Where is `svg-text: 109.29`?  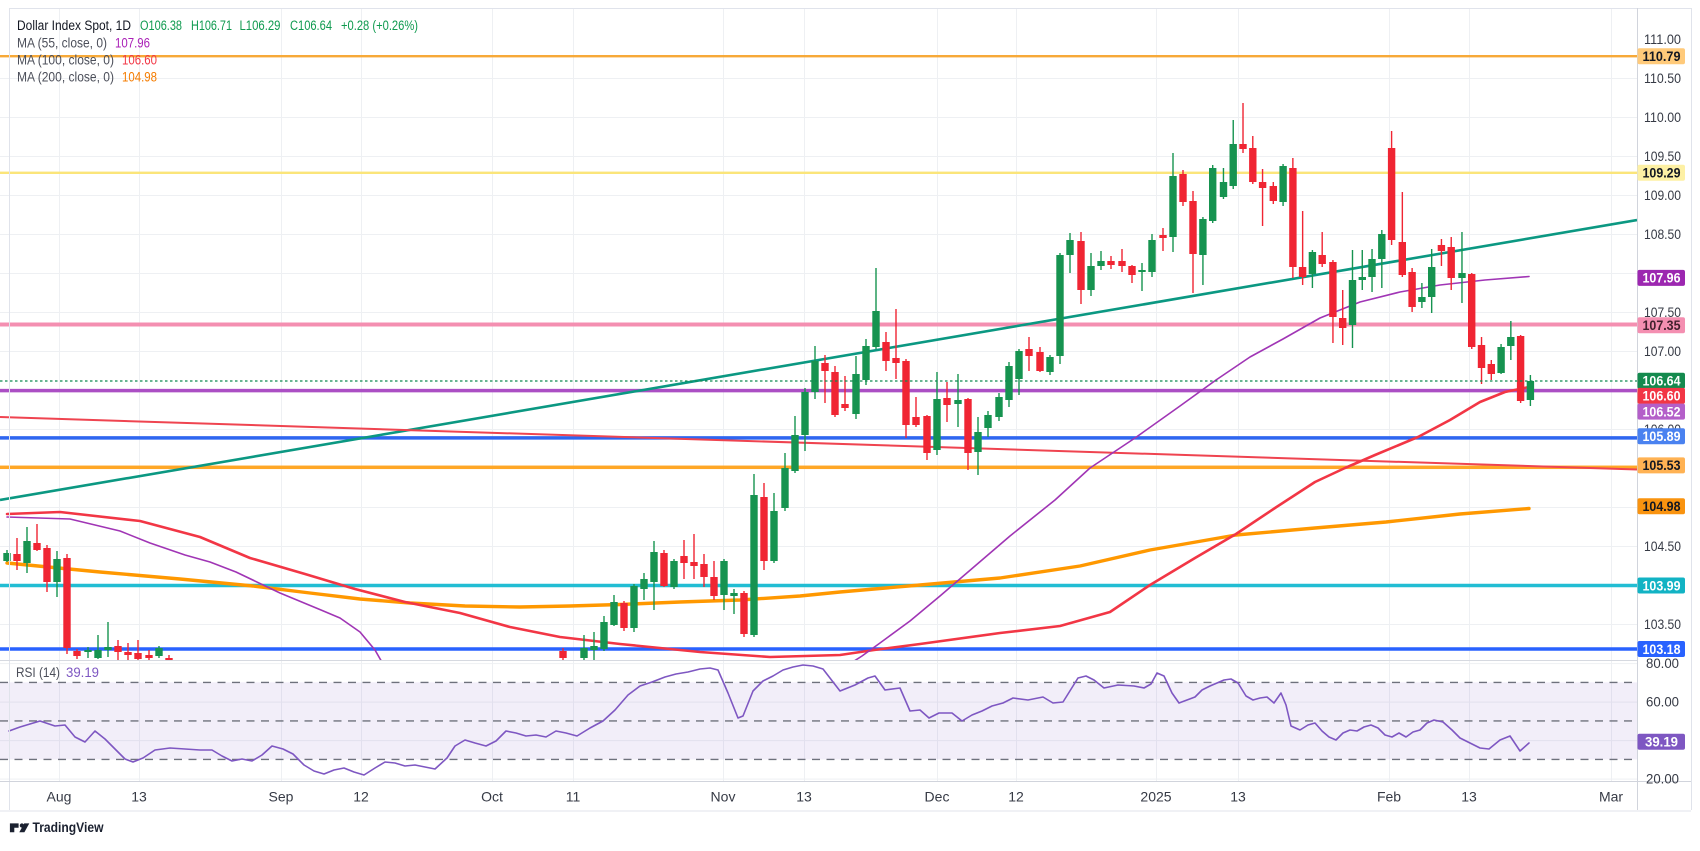 svg-text: 109.29 is located at coordinates (1662, 173).